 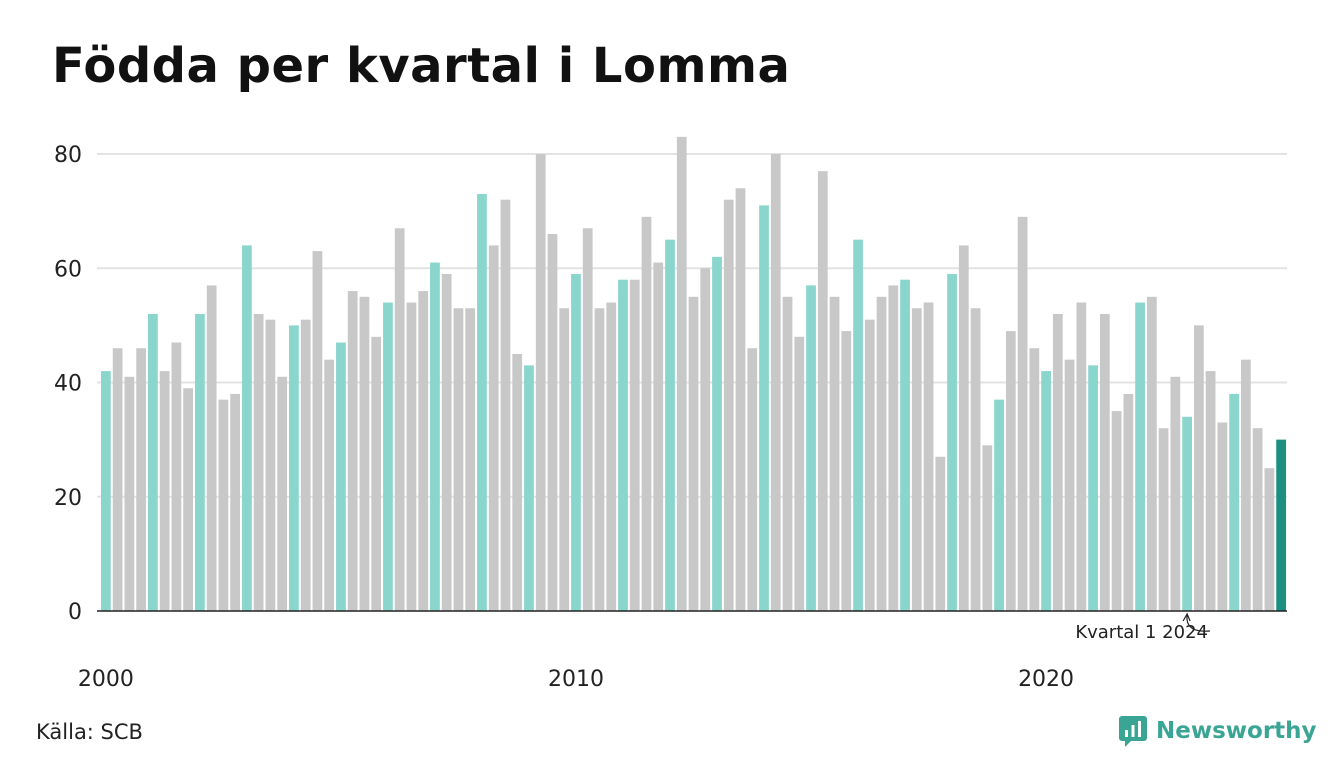 I want to click on annotation-arrowhead, so click(x=1186, y=617).